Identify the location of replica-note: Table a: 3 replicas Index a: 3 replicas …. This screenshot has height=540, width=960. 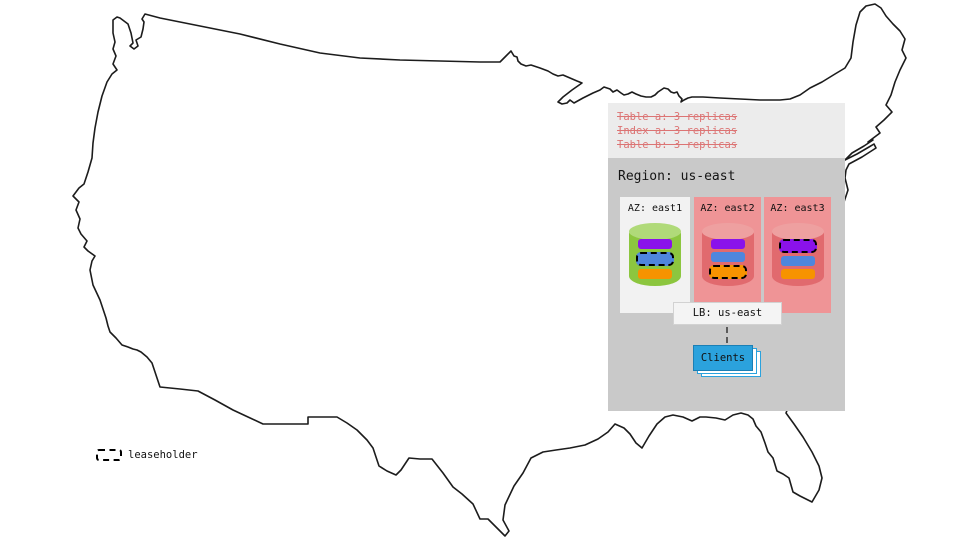
(726, 130).